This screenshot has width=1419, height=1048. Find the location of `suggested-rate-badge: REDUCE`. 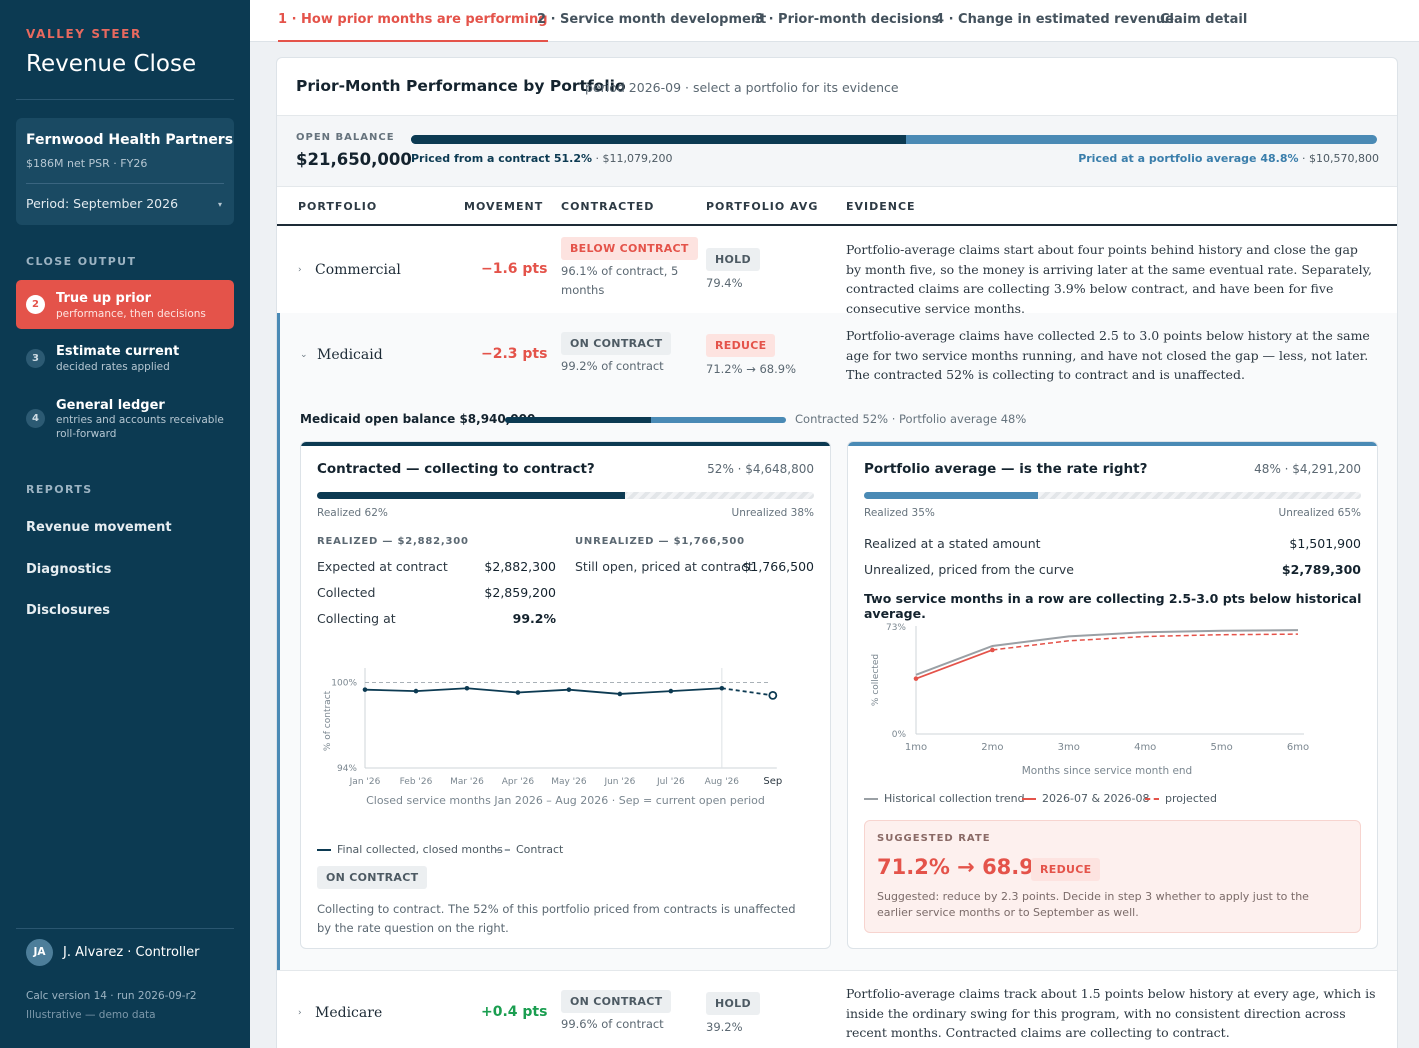

suggested-rate-badge: REDUCE is located at coordinates (1066, 869).